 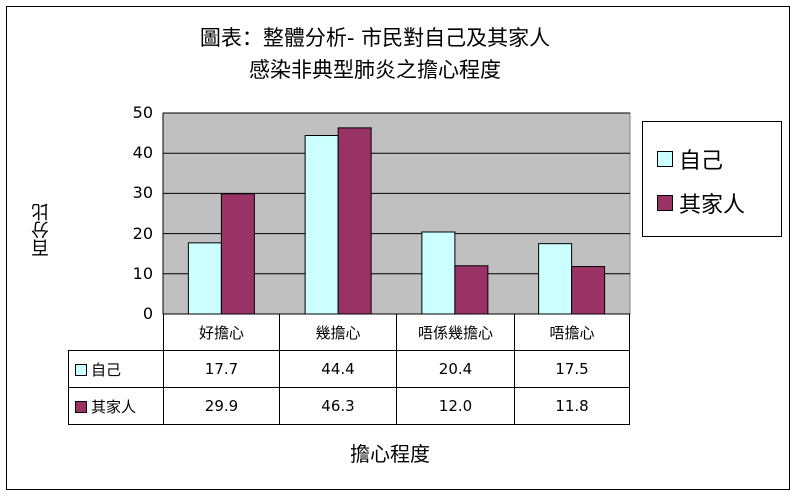 What do you see at coordinates (572, 332) in the screenshot?
I see `data-table-category: 唔擔心` at bounding box center [572, 332].